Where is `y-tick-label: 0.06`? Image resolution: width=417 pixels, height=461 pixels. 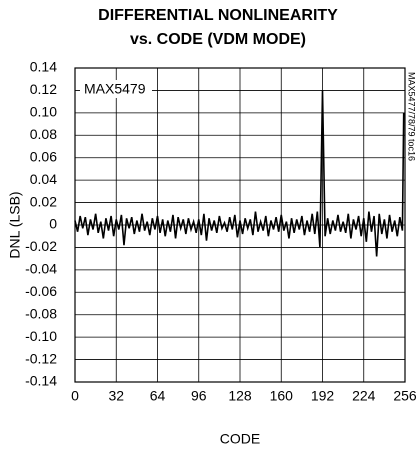
y-tick-label: 0.06 is located at coordinates (43, 156).